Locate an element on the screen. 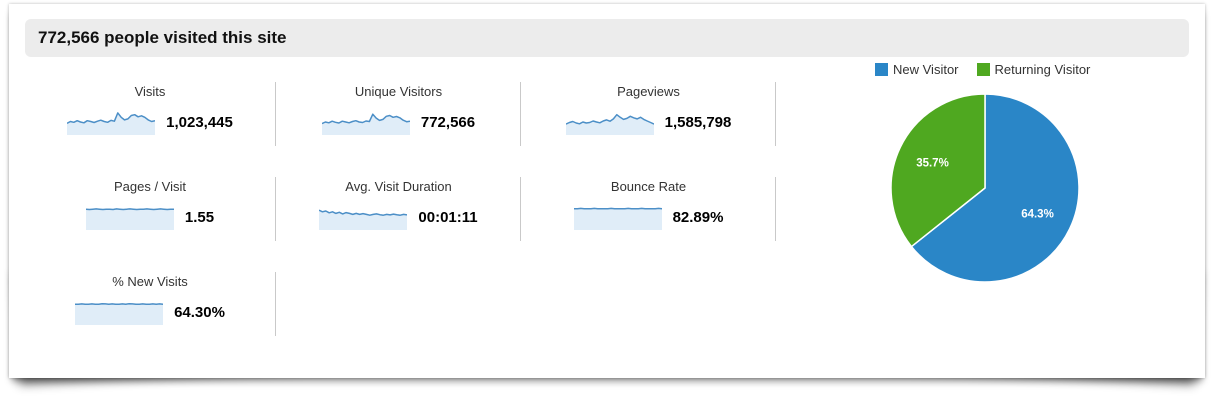 This screenshot has height=405, width=1217. legend-label: New Visitor is located at coordinates (926, 69).